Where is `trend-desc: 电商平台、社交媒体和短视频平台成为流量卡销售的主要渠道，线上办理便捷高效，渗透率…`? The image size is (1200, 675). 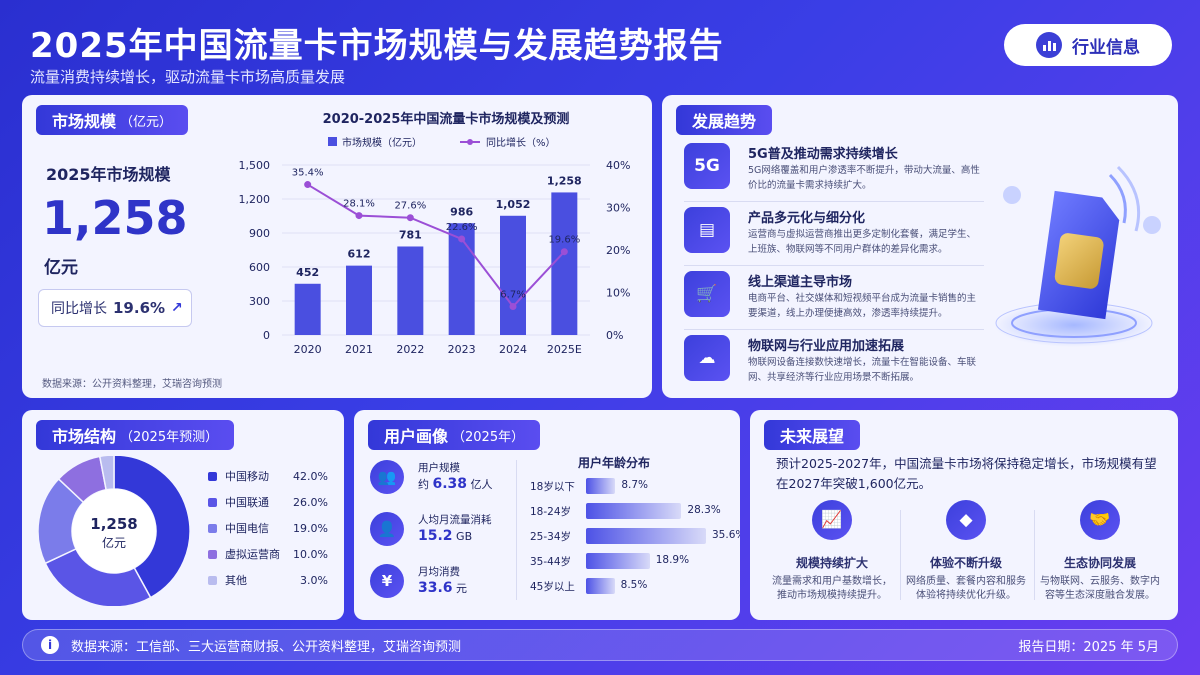 trend-desc: 电商平台、社交媒体和短视频平台成为流量卡销售的主要渠道，线上办理便捷高效，渗透率… is located at coordinates (862, 306).